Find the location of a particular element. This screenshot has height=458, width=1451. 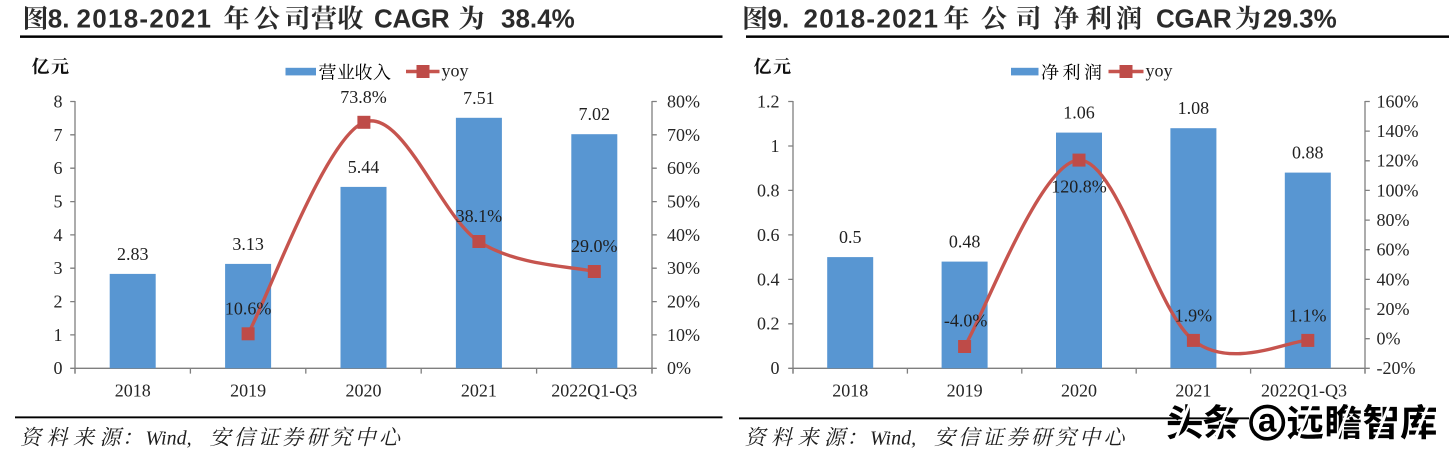

svg-text: 7.51 is located at coordinates (479, 98).